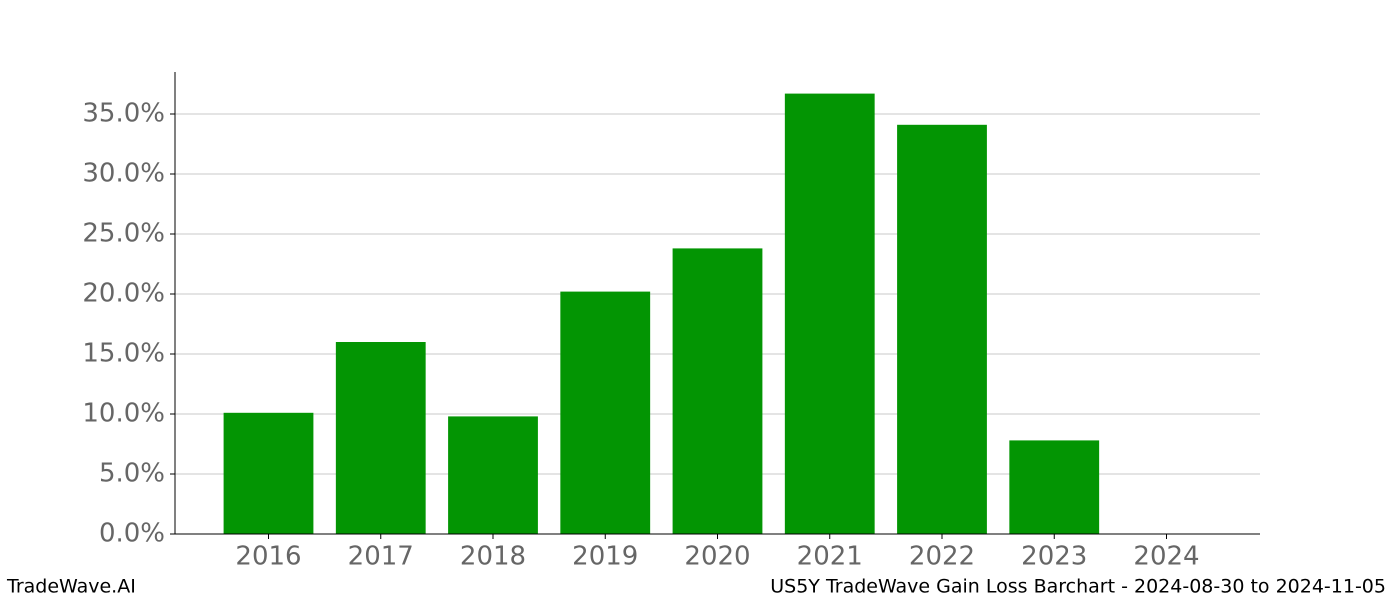 This screenshot has width=1400, height=600. What do you see at coordinates (132, 534) in the screenshot?
I see `y-tick-label: 0.0%` at bounding box center [132, 534].